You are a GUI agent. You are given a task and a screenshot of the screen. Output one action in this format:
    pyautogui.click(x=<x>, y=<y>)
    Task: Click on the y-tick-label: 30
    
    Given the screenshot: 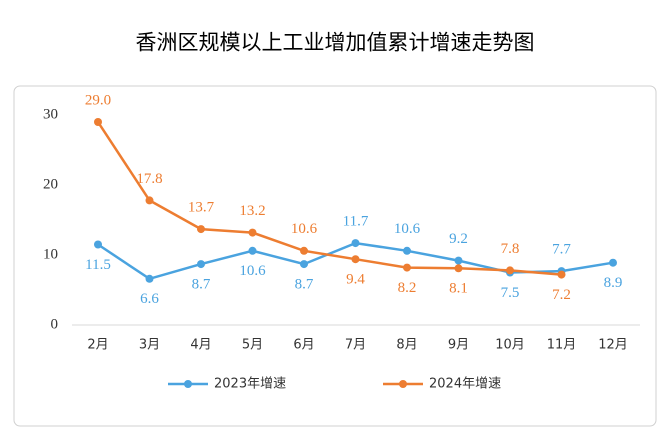 What is the action you would take?
    pyautogui.click(x=50, y=114)
    